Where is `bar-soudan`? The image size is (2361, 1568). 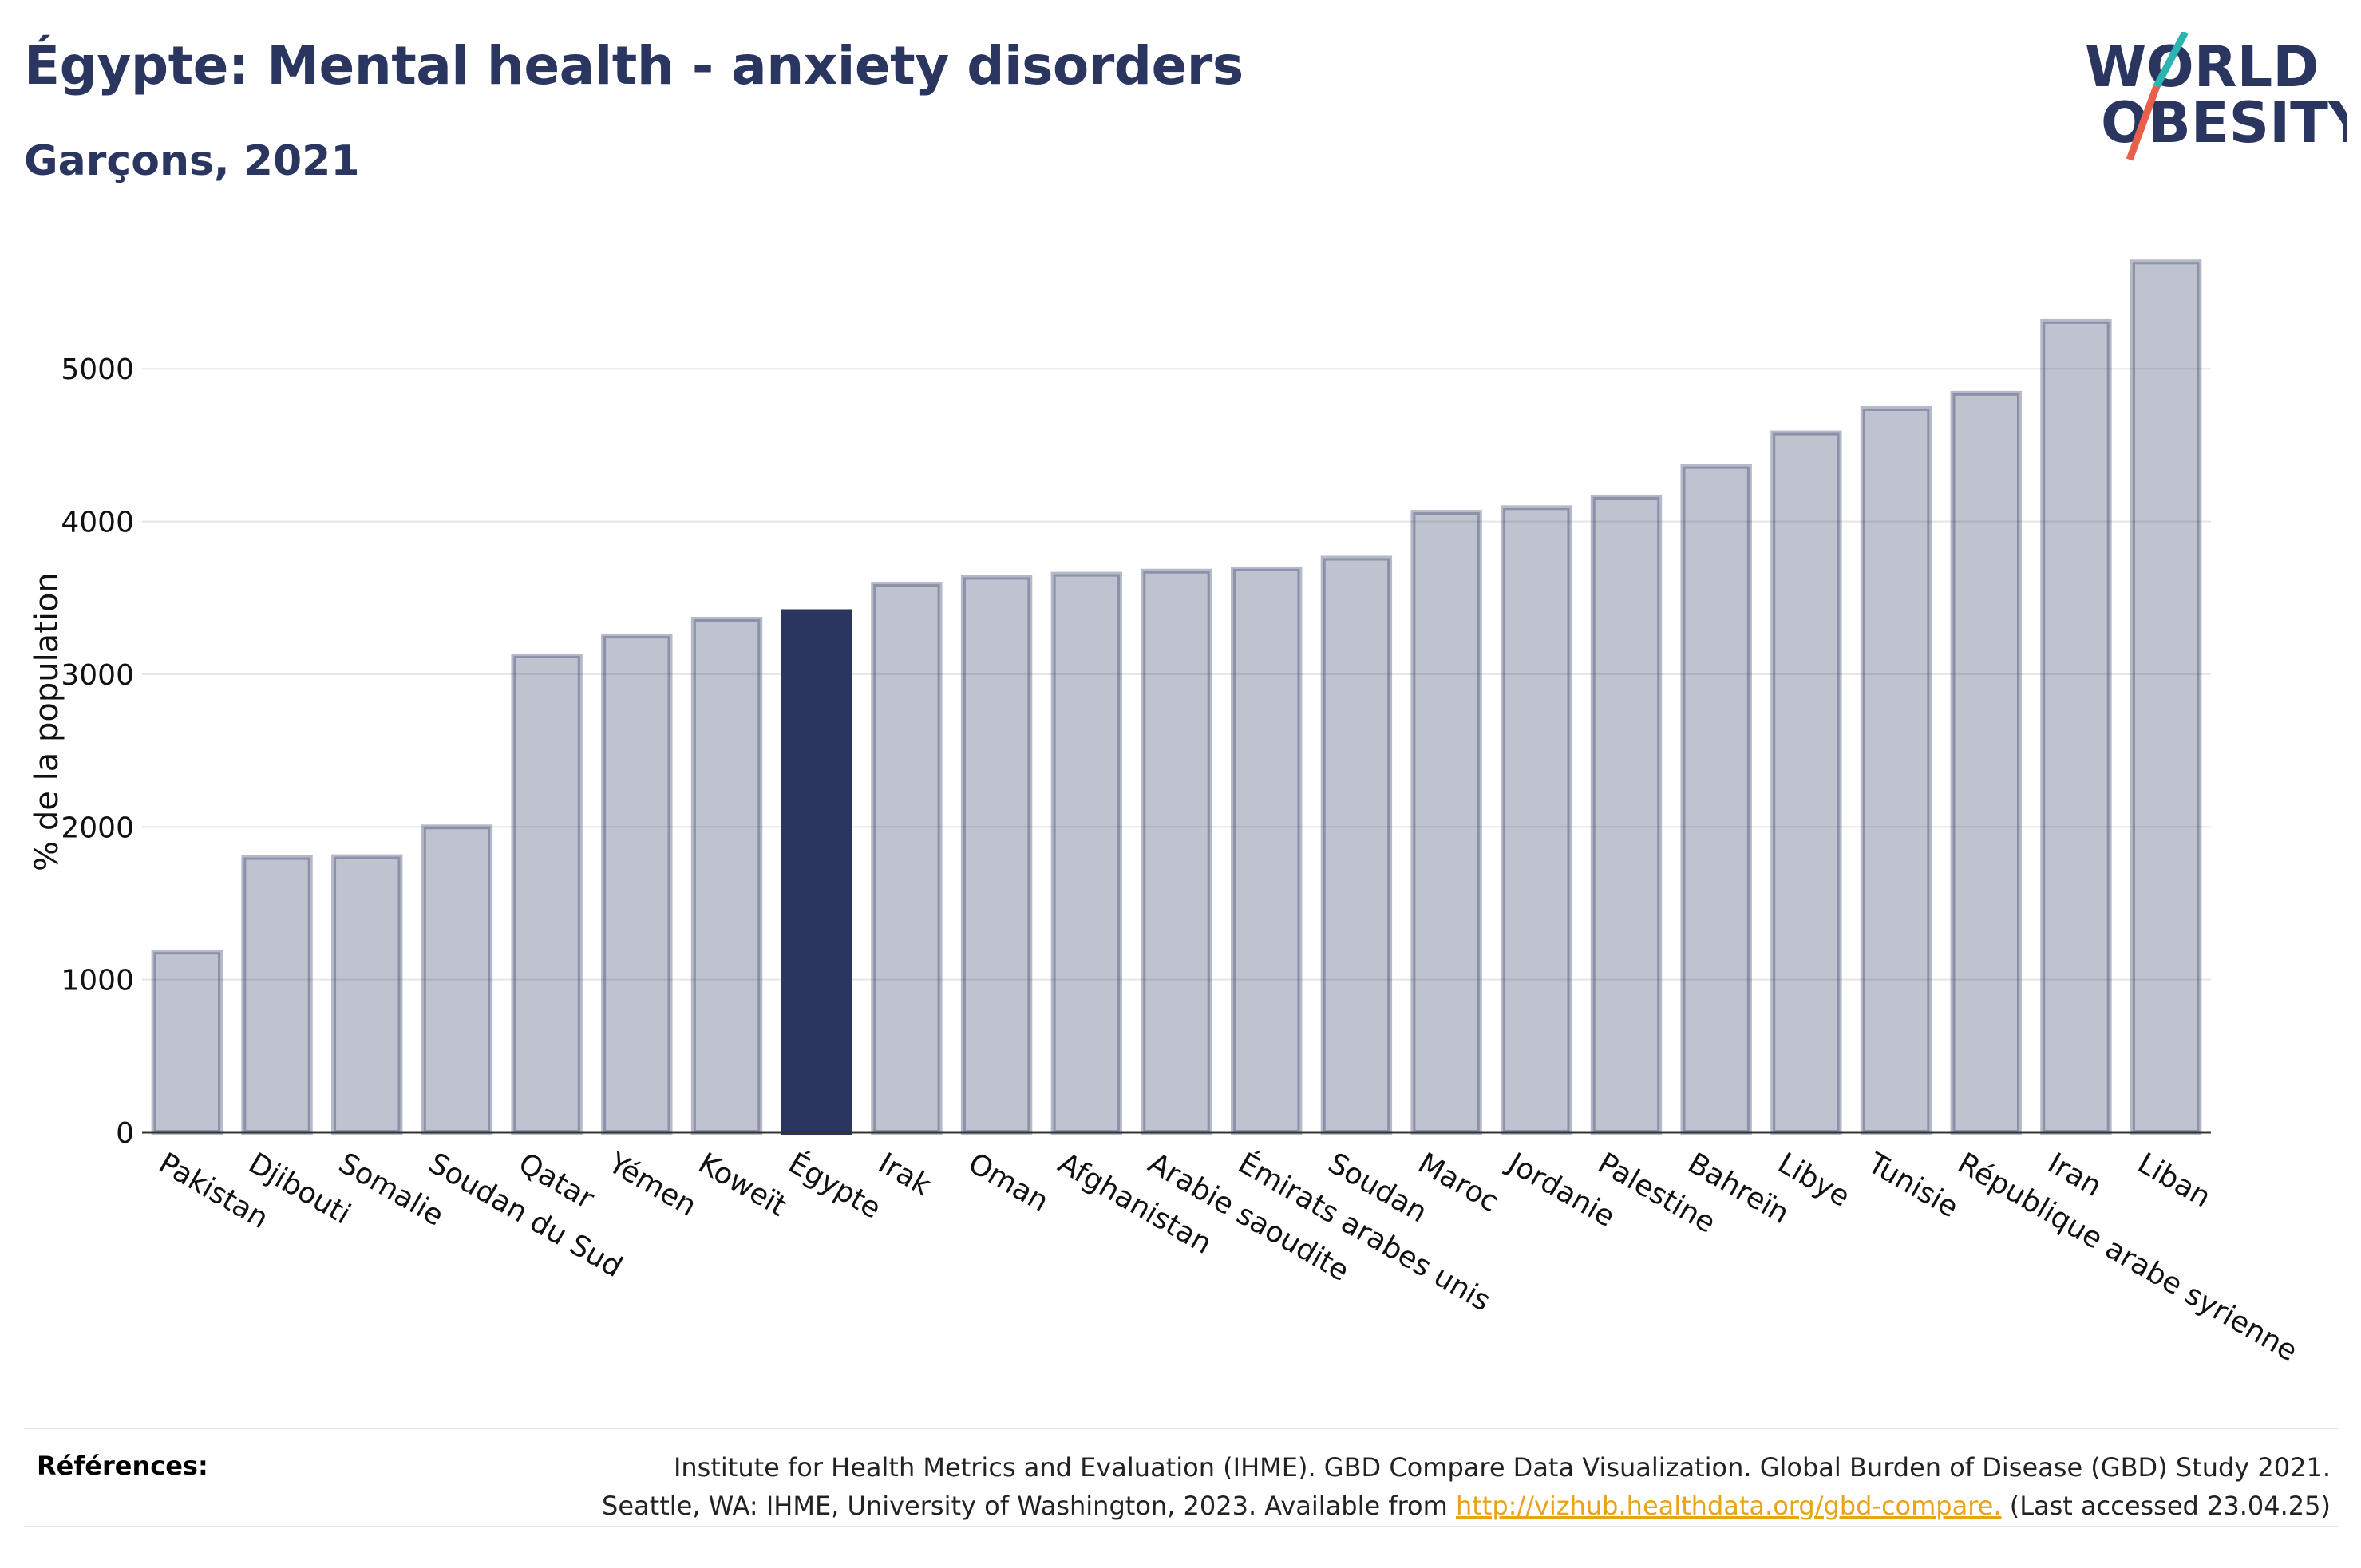 bar-soudan is located at coordinates (1356, 845).